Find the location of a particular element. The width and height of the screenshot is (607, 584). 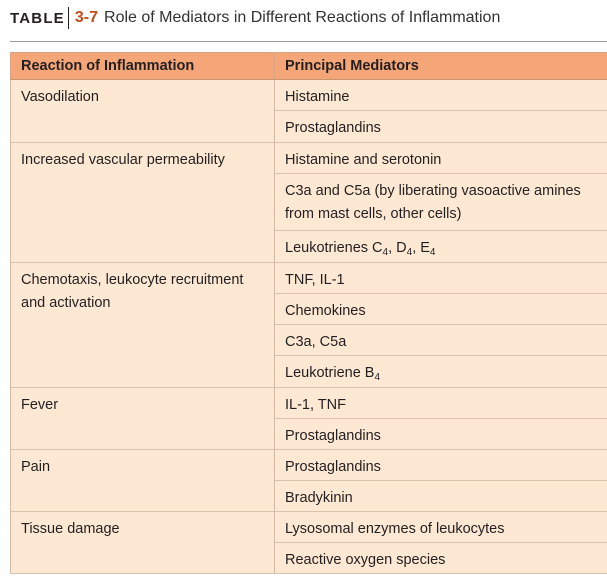

table-row: Chemokines is located at coordinates (309, 309).